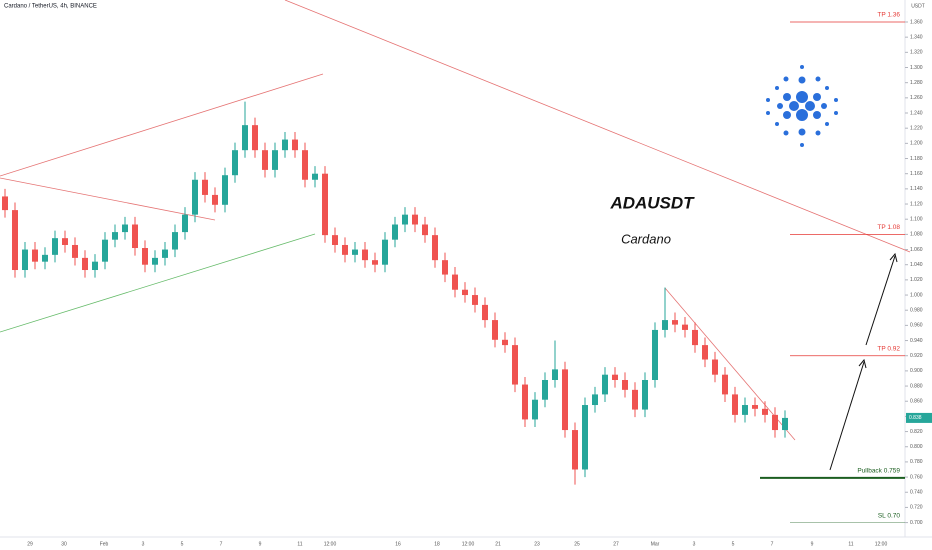 Image resolution: width=932 pixels, height=550 pixels. What do you see at coordinates (916, 371) in the screenshot?
I see `y-tick-label: 0.900` at bounding box center [916, 371].